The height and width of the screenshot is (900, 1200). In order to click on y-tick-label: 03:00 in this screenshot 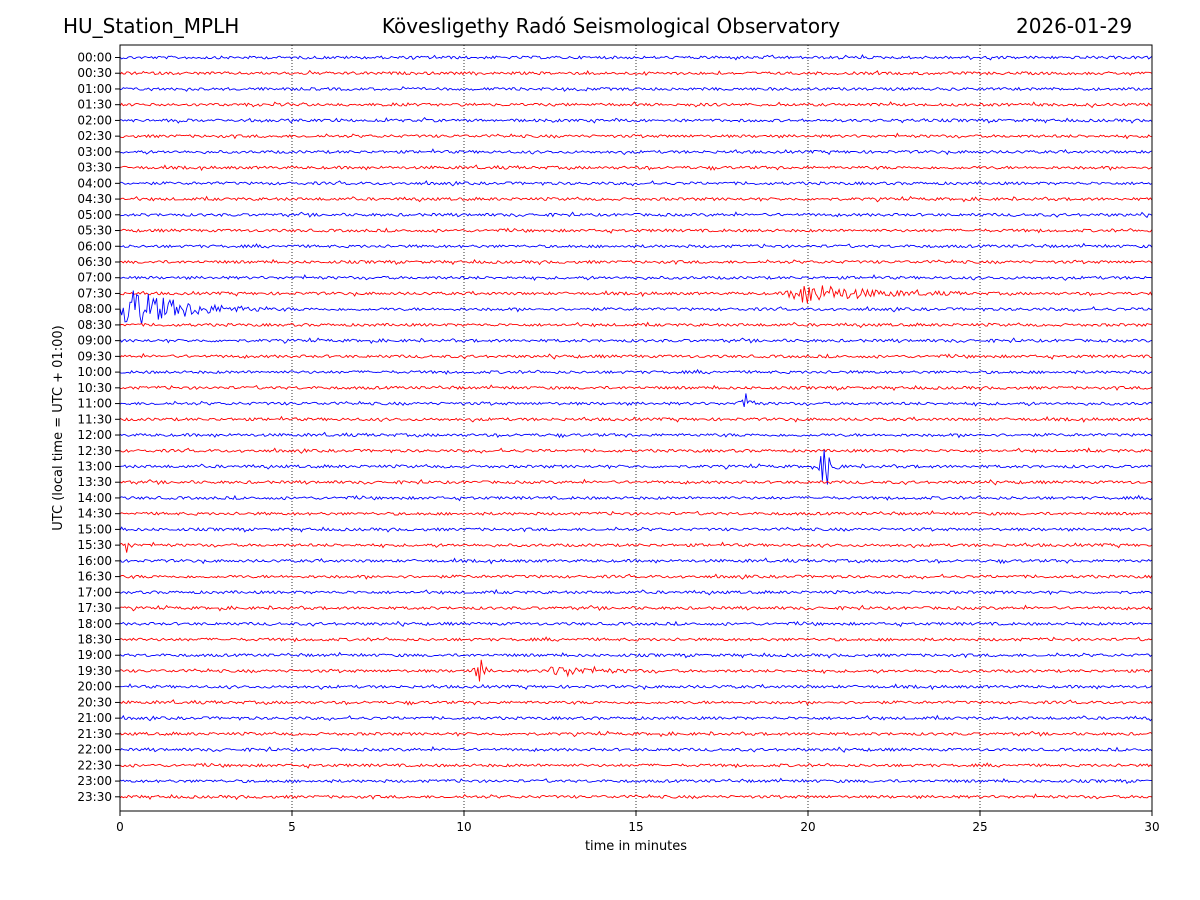, I will do `click(94, 152)`.